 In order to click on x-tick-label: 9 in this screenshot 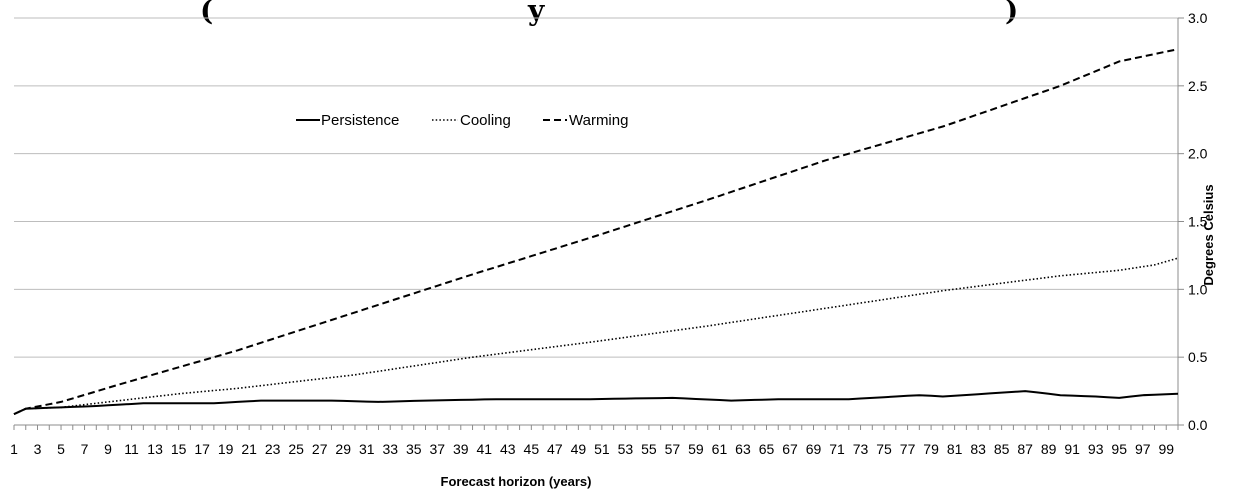, I will do `click(108, 449)`.